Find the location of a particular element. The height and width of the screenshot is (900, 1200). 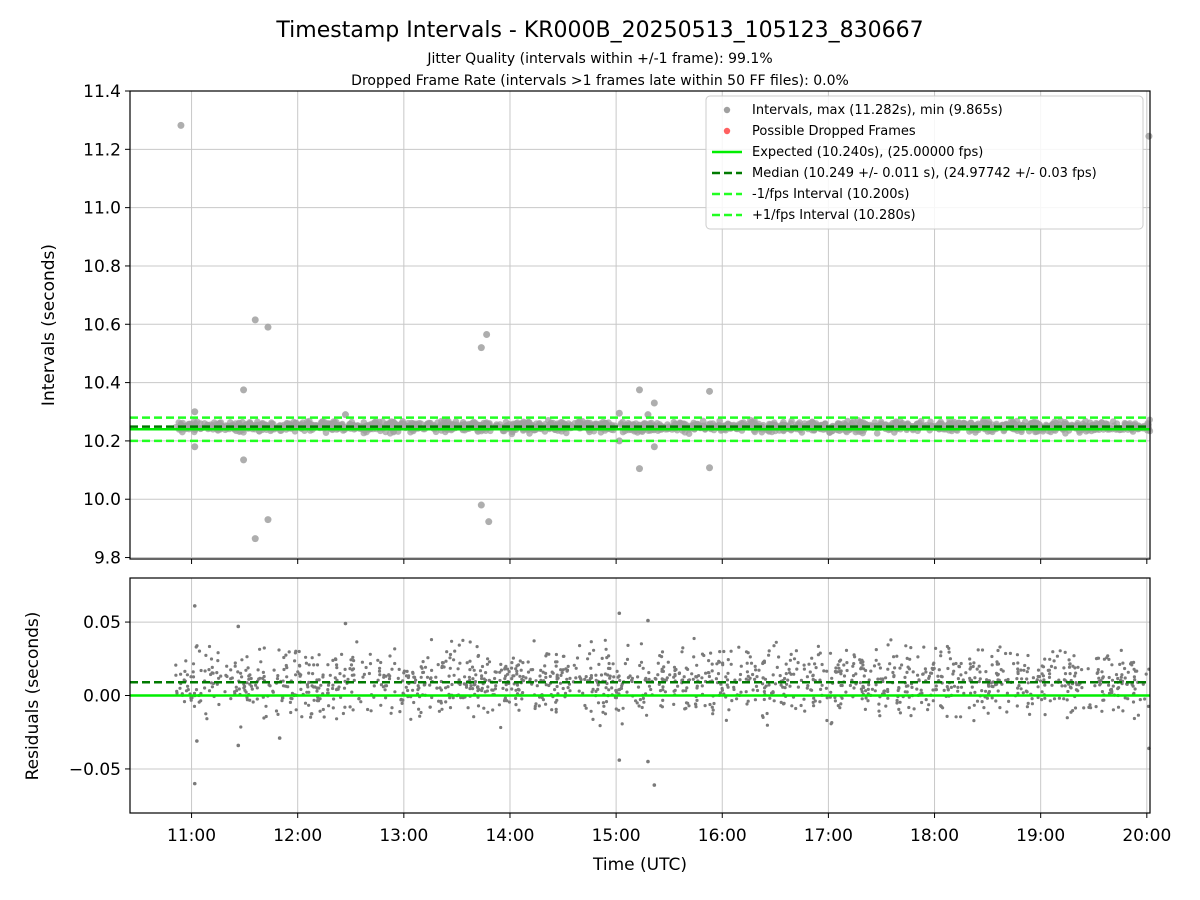

legend-label-dropped: Possible Dropped Frames is located at coordinates (834, 131).